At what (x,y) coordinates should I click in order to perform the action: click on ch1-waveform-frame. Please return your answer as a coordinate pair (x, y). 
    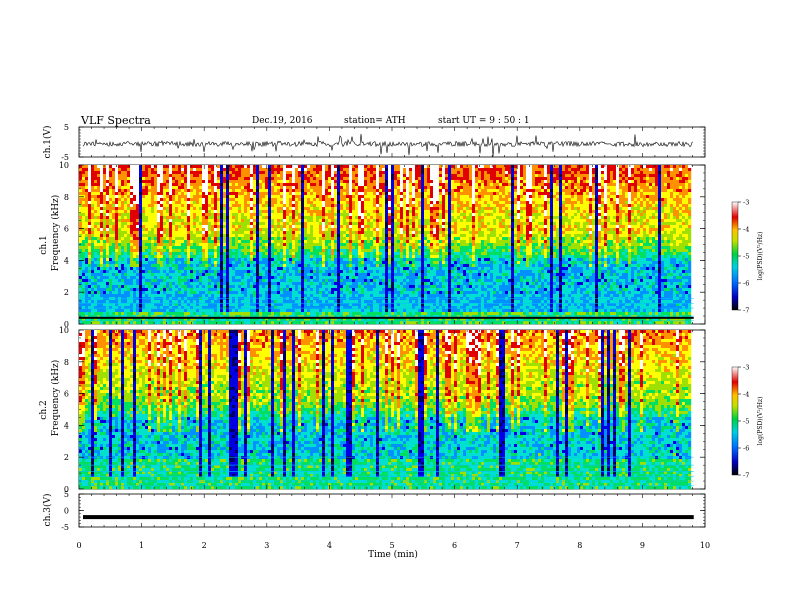
    Looking at the image, I should click on (392, 142).